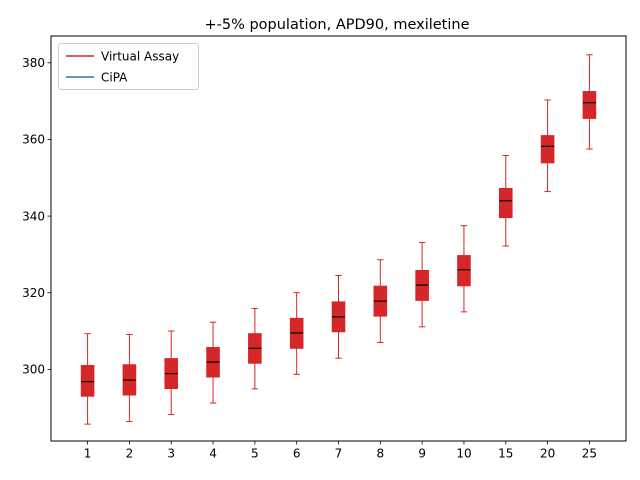 This screenshot has width=640, height=480. What do you see at coordinates (213, 454) in the screenshot?
I see `x-tick-label: 4` at bounding box center [213, 454].